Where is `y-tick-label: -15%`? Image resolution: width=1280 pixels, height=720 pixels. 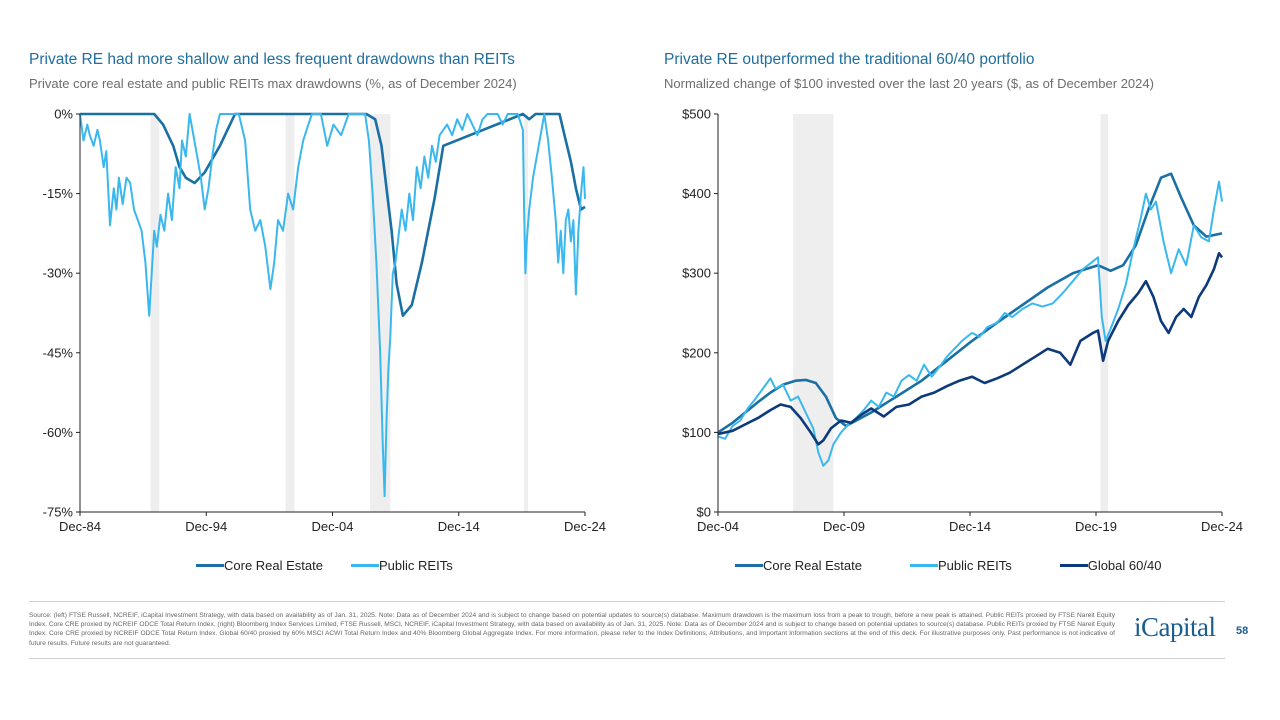 y-tick-label: -15% is located at coordinates (58, 193).